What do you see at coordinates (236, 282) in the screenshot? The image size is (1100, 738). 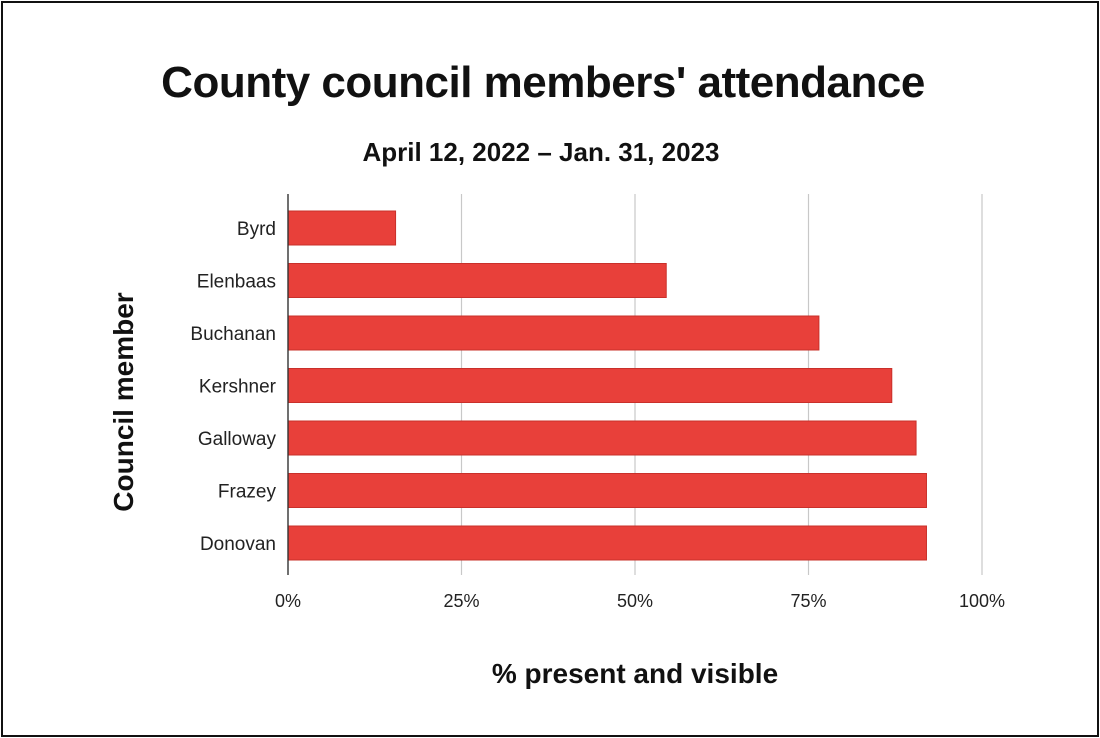 I see `category-label: Elenbaas` at bounding box center [236, 282].